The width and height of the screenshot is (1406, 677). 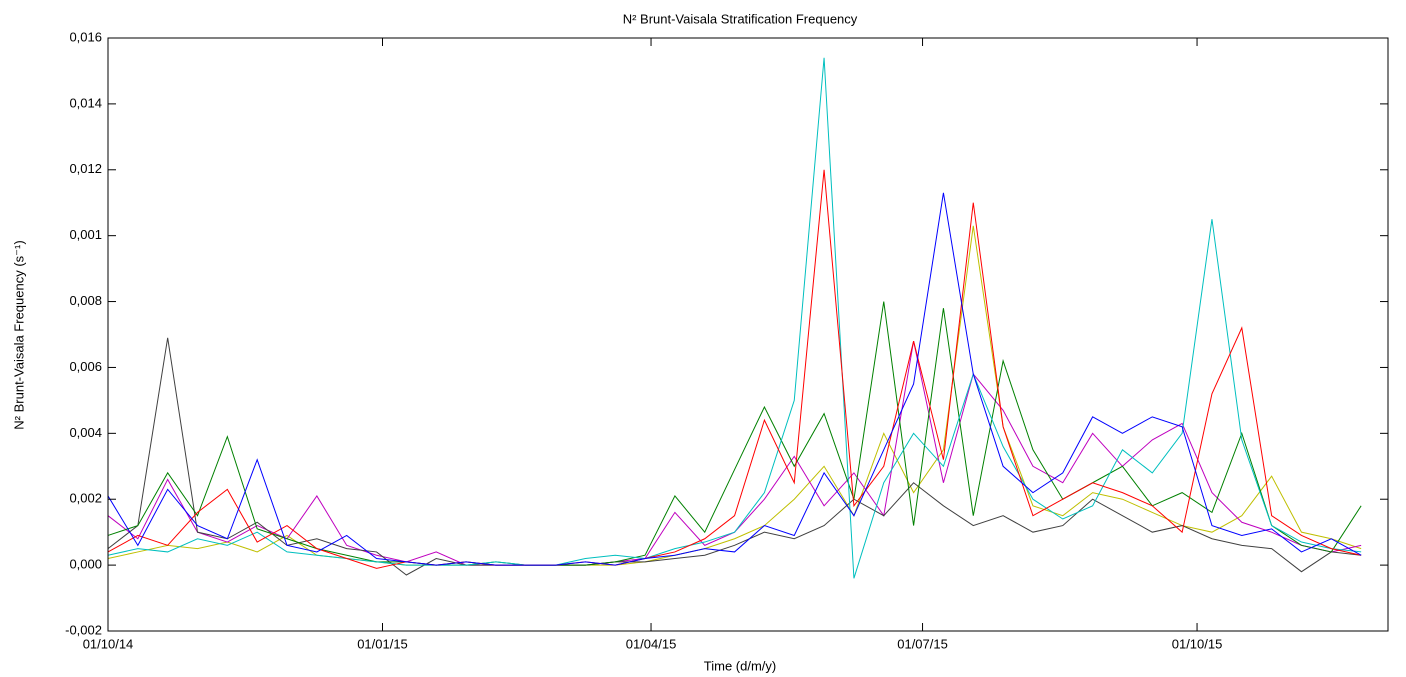 What do you see at coordinates (85, 432) in the screenshot?
I see `y-tick-label: 0,004` at bounding box center [85, 432].